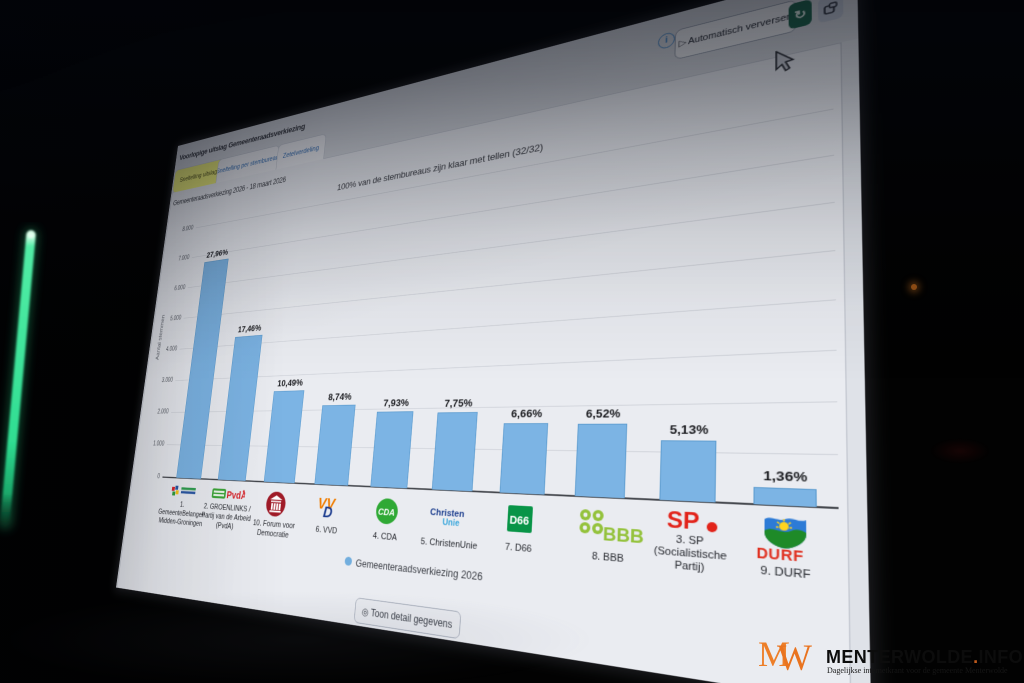 The width and height of the screenshot is (1024, 683). Describe the element at coordinates (327, 512) in the screenshot. I see `svg-text: D` at that location.